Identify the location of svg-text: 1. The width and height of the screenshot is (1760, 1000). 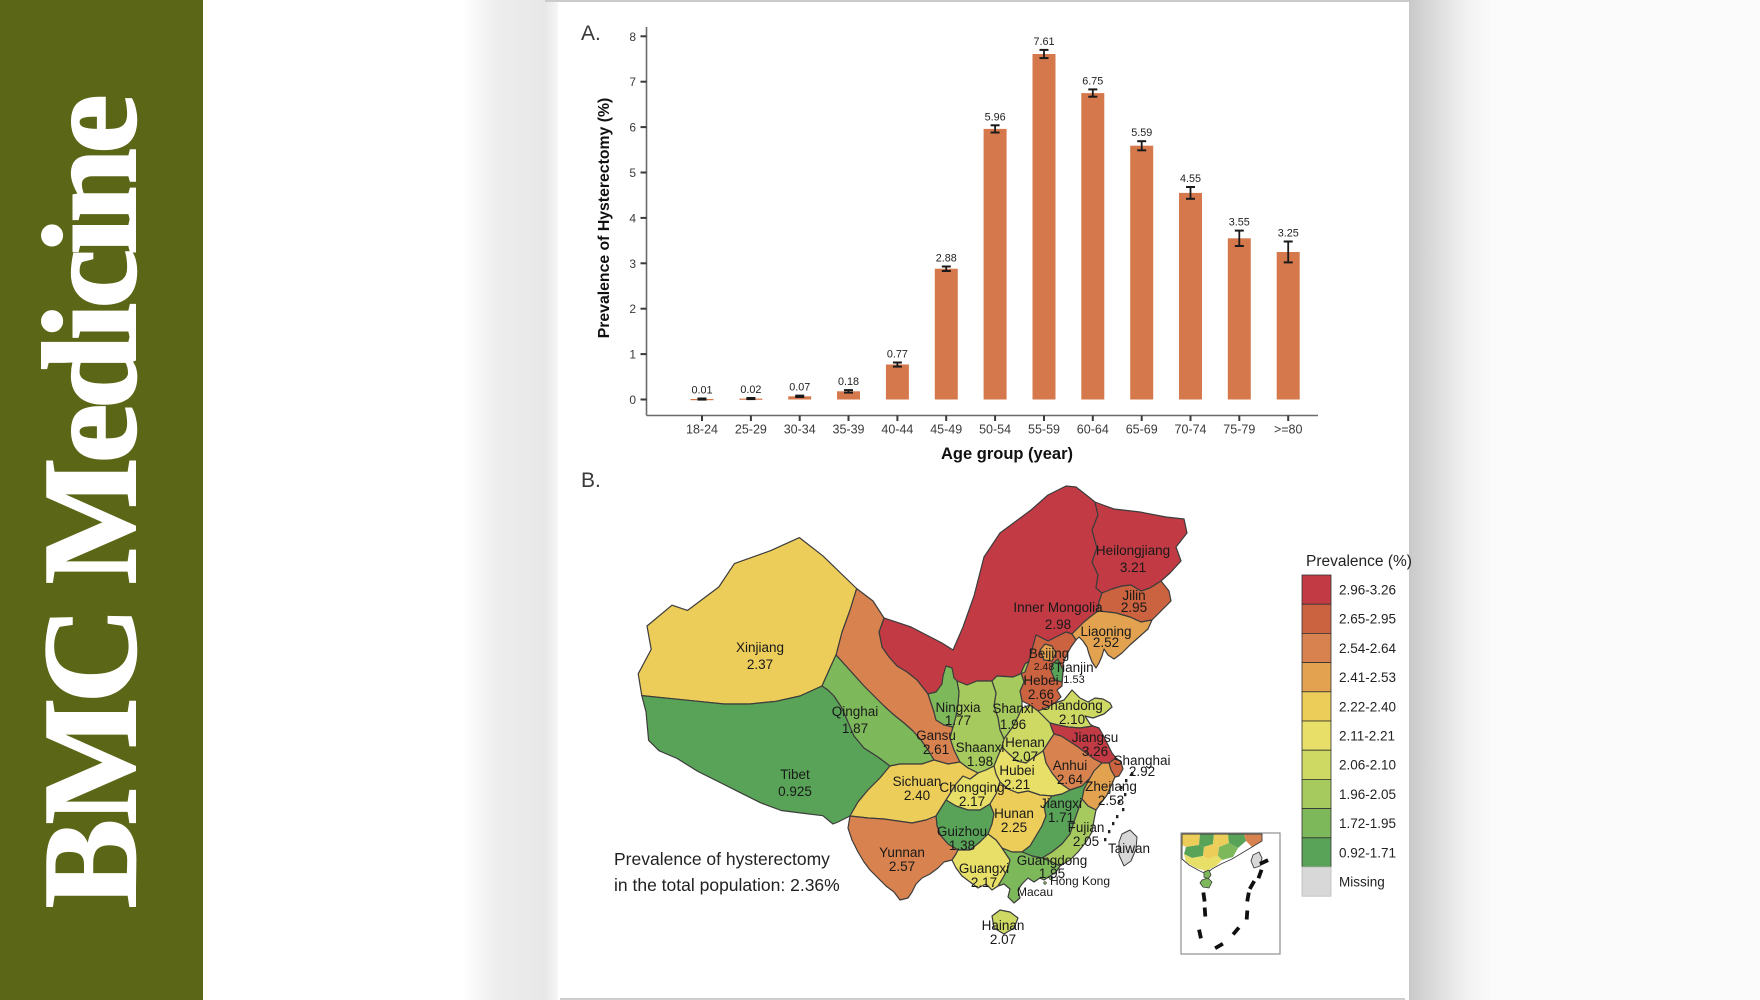
(632, 355).